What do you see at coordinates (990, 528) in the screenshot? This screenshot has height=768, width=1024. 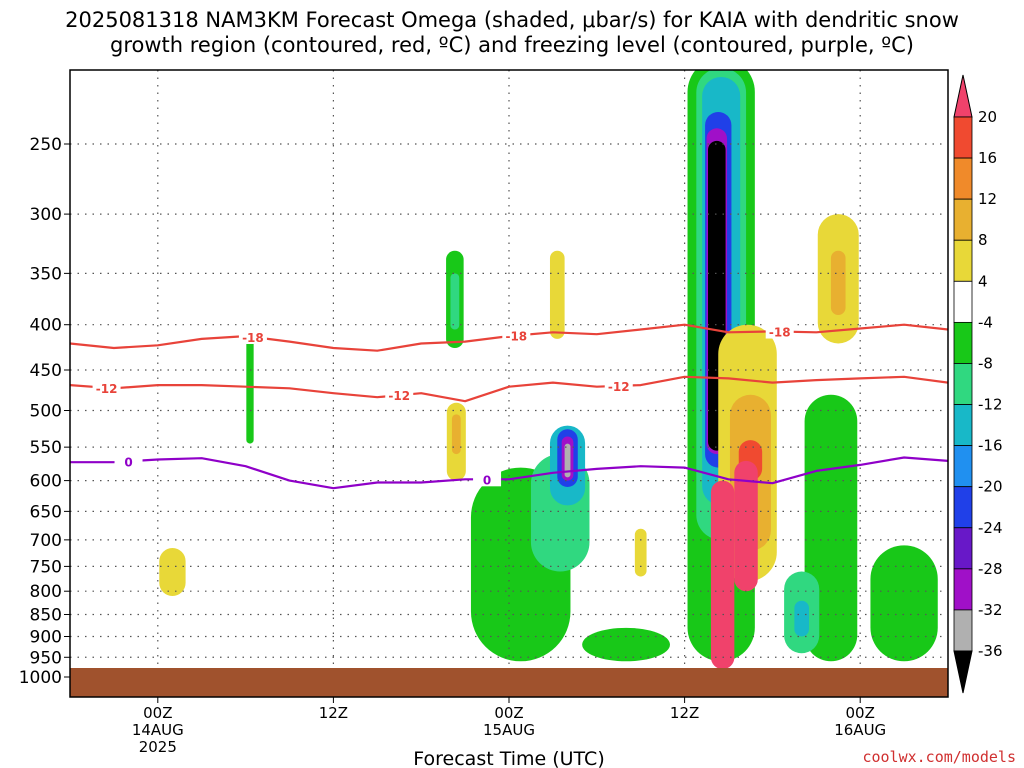 I see `colorbar-label: -24` at bounding box center [990, 528].